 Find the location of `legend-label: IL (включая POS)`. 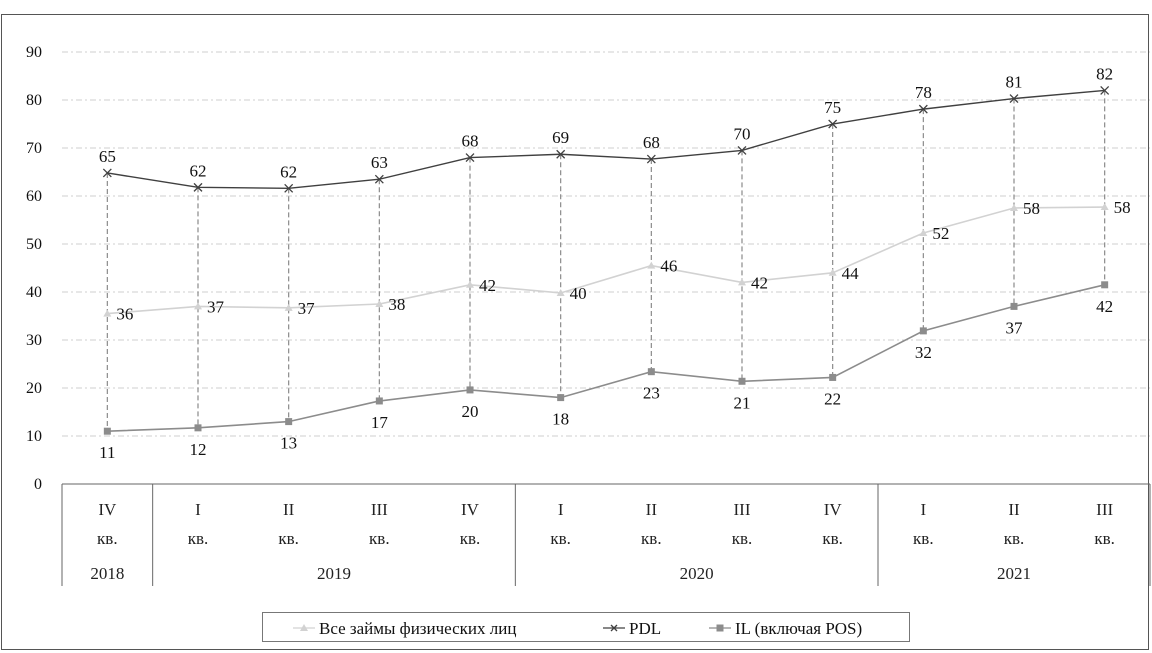

legend-label: IL (включая POS) is located at coordinates (798, 628).